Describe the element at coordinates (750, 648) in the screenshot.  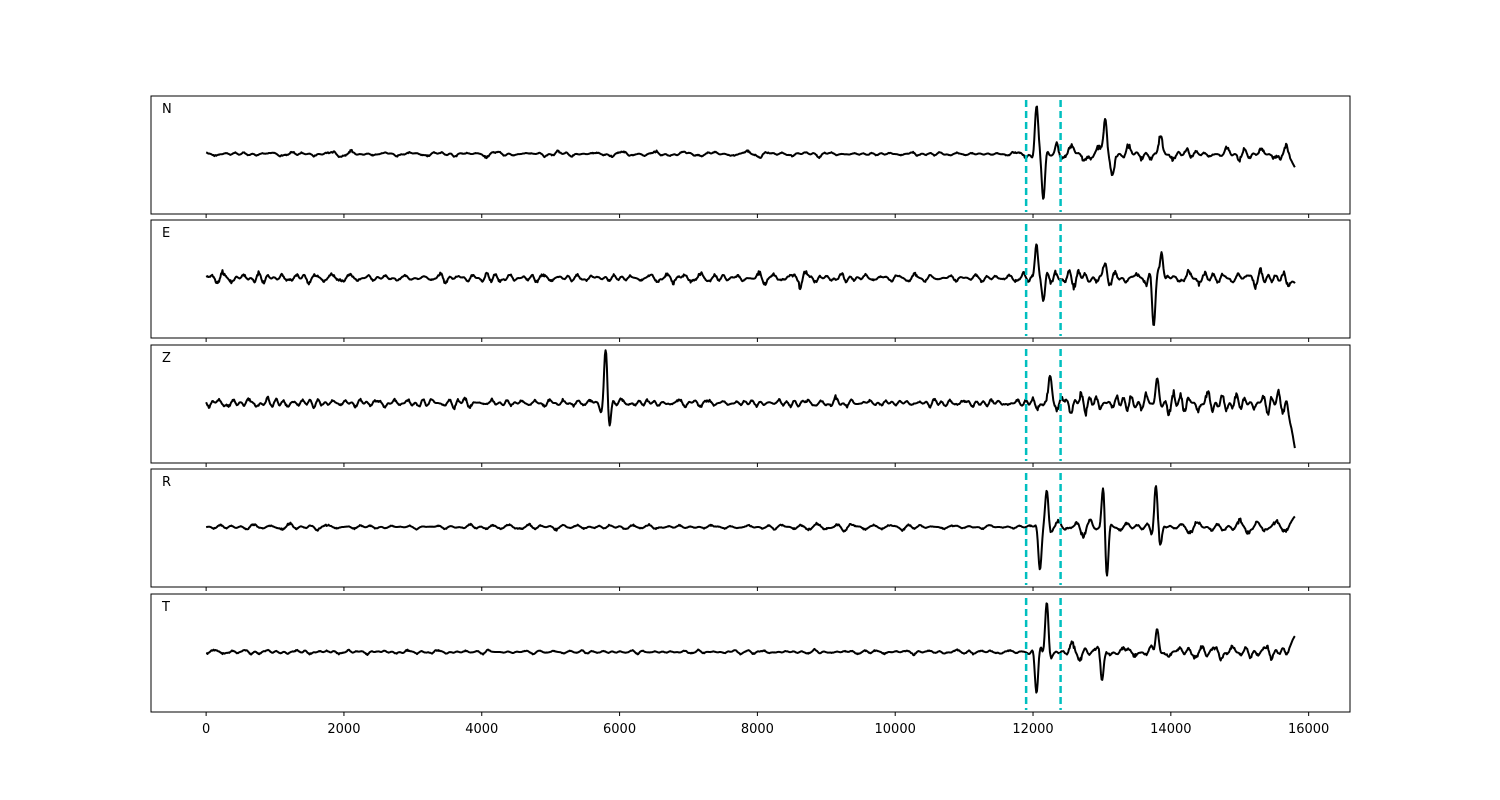
I see `trace-line-t` at that location.